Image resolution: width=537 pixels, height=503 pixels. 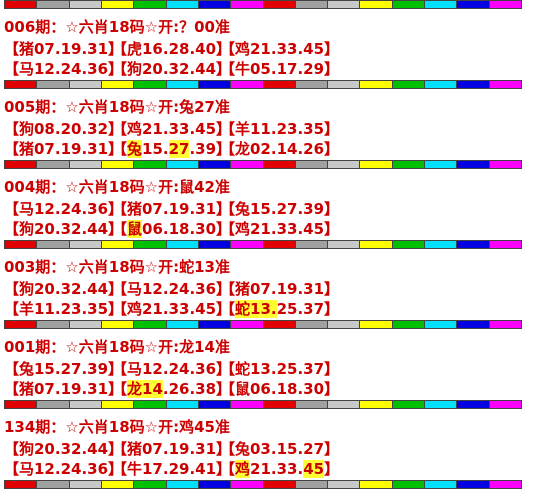 What do you see at coordinates (117, 187) in the screenshot?
I see `issue-title: 004期：☆六肖18码☆开:鼠42准` at bounding box center [117, 187].